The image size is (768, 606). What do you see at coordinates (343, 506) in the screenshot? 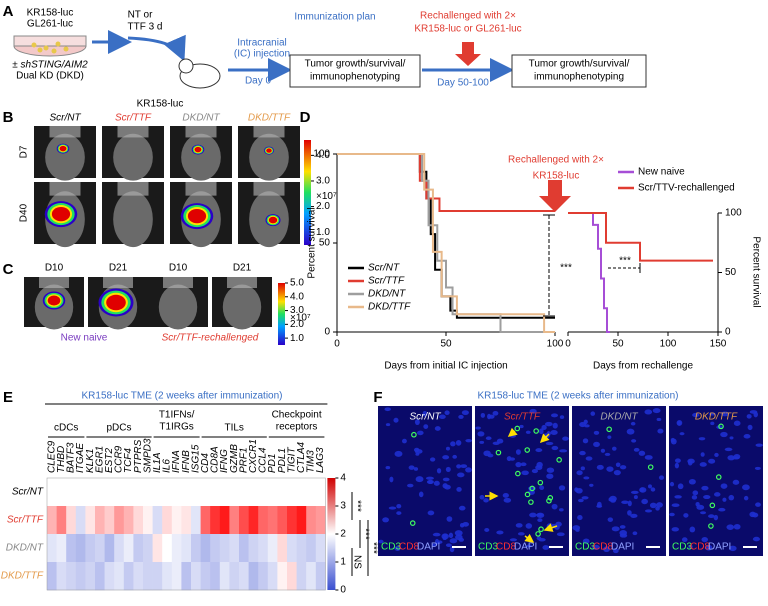
I see `colorbar-tick-label: 3` at bounding box center [343, 506].